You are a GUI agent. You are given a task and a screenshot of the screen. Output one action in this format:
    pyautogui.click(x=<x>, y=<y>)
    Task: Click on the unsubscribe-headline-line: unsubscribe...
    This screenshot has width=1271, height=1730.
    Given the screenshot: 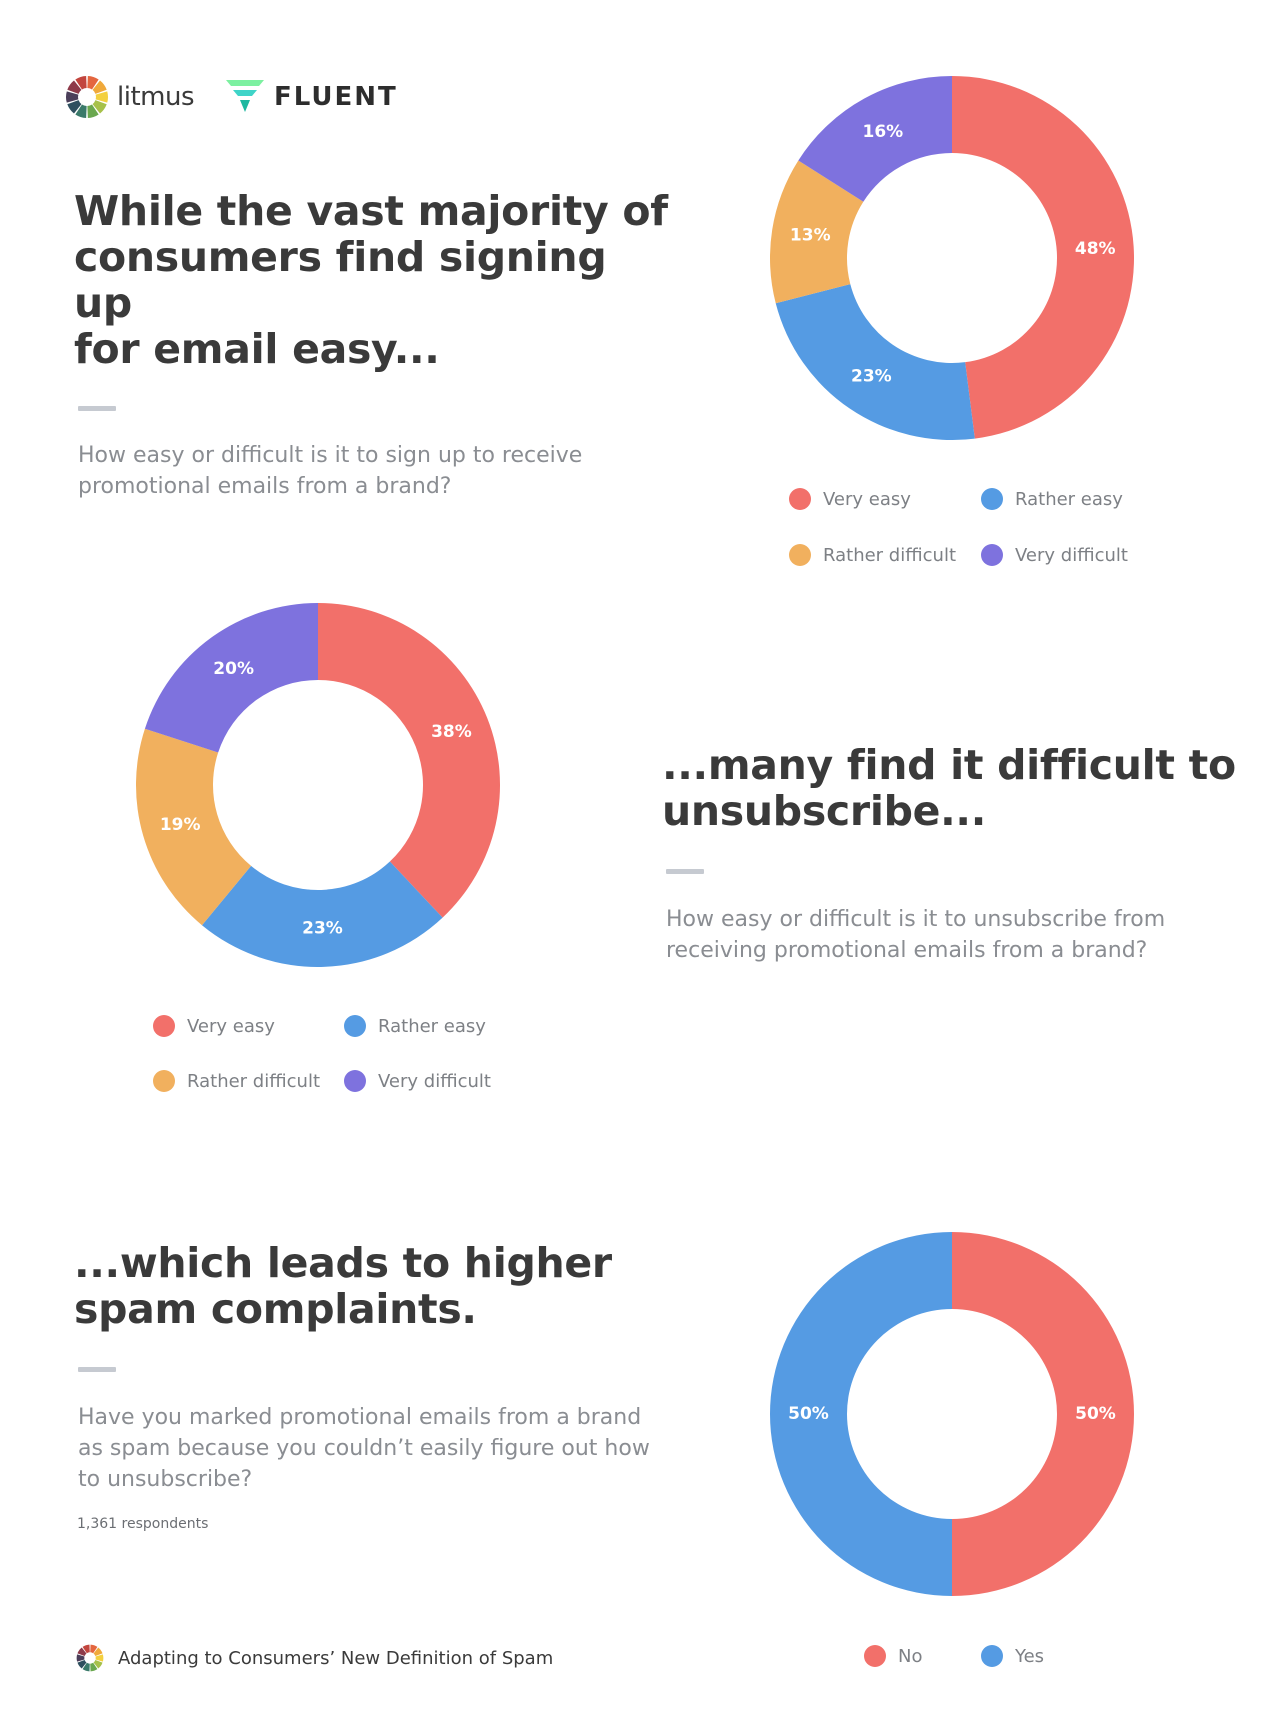 What is the action you would take?
    pyautogui.click(x=824, y=811)
    